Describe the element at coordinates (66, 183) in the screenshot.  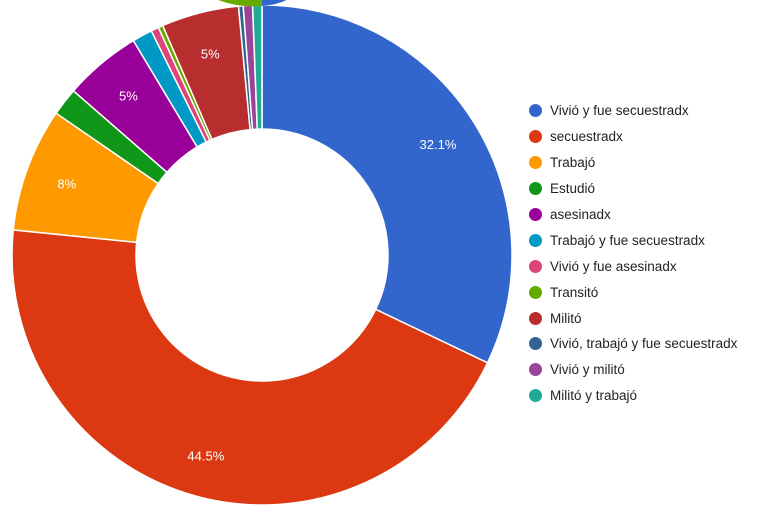
I see `slice-label-trabajo: 8%` at that location.